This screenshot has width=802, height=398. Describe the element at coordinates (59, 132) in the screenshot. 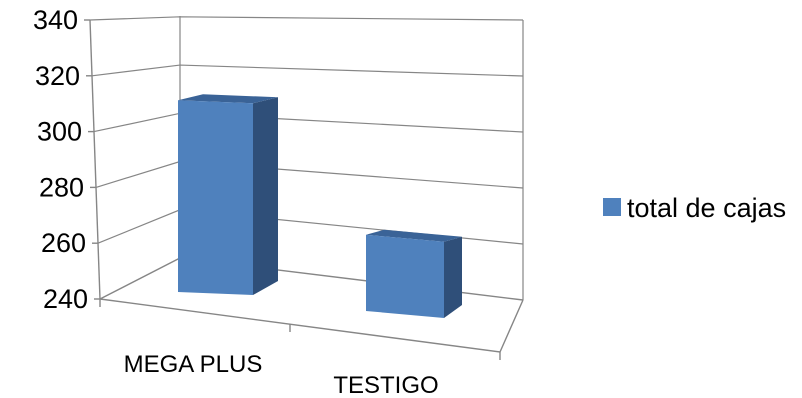

I see `y-tick-label: 300` at that location.